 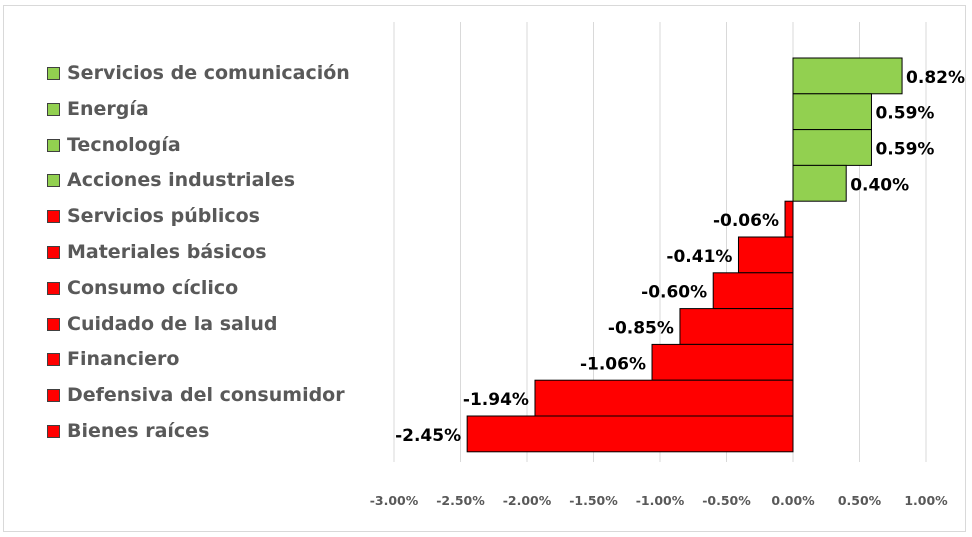 I want to click on data-label: -0.06%, so click(x=746, y=221).